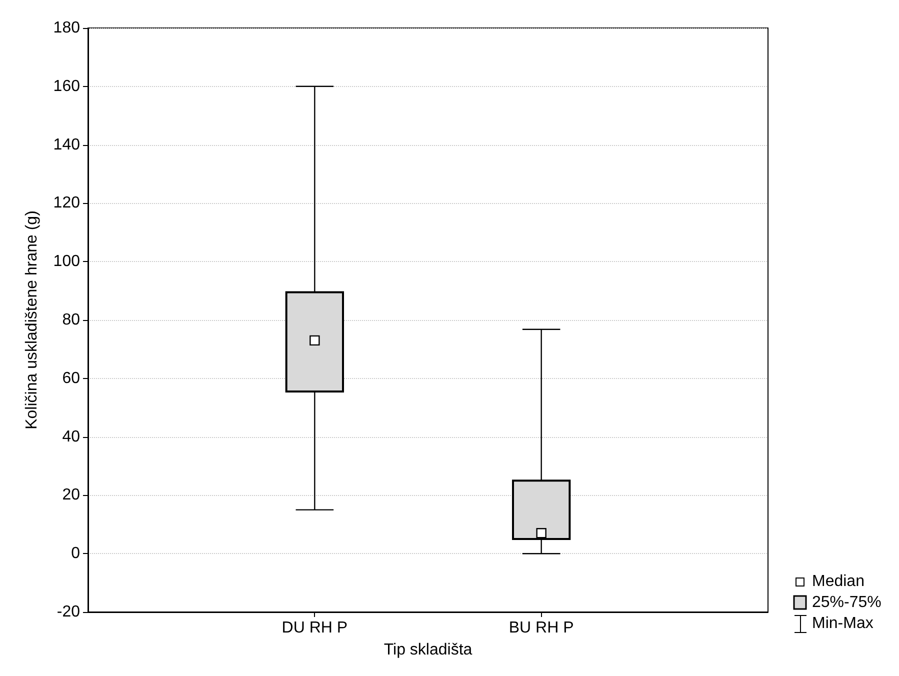 This screenshot has width=899, height=676. I want to click on y-tick-label: 60, so click(71, 378).